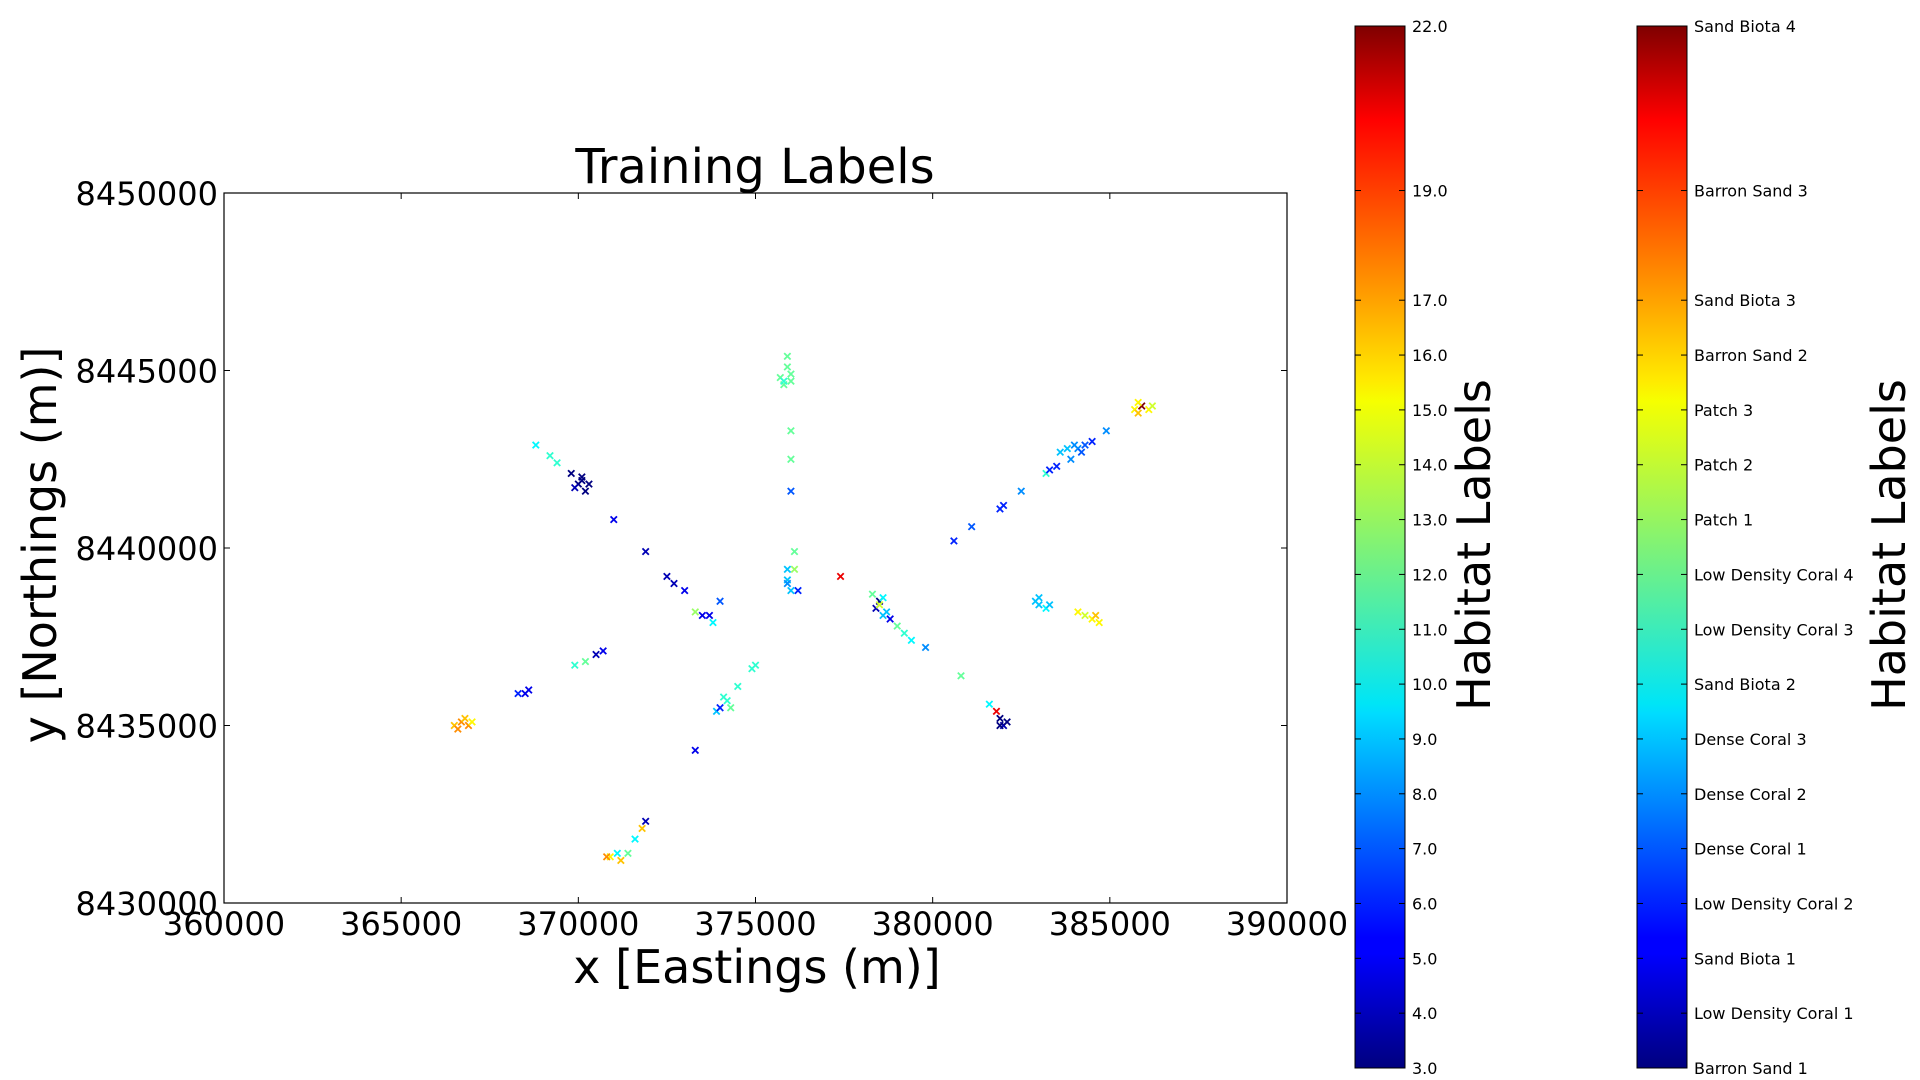 The image size is (1920, 1080). What do you see at coordinates (1424, 903) in the screenshot?
I see `colorbar-tick-label: 6.0` at bounding box center [1424, 903].